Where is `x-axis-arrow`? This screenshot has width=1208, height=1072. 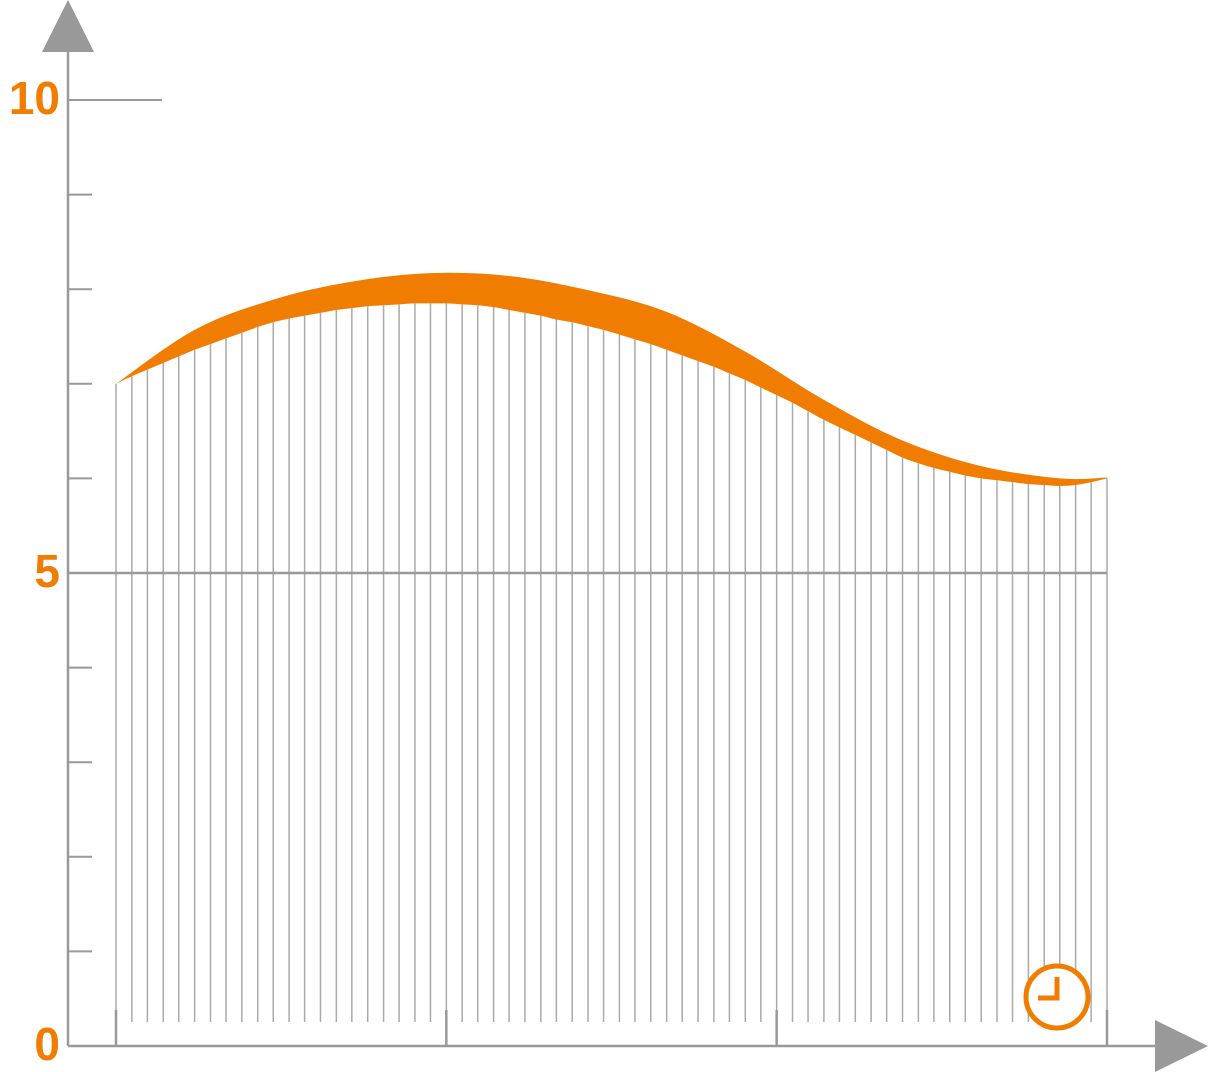 x-axis-arrow is located at coordinates (1181, 1046).